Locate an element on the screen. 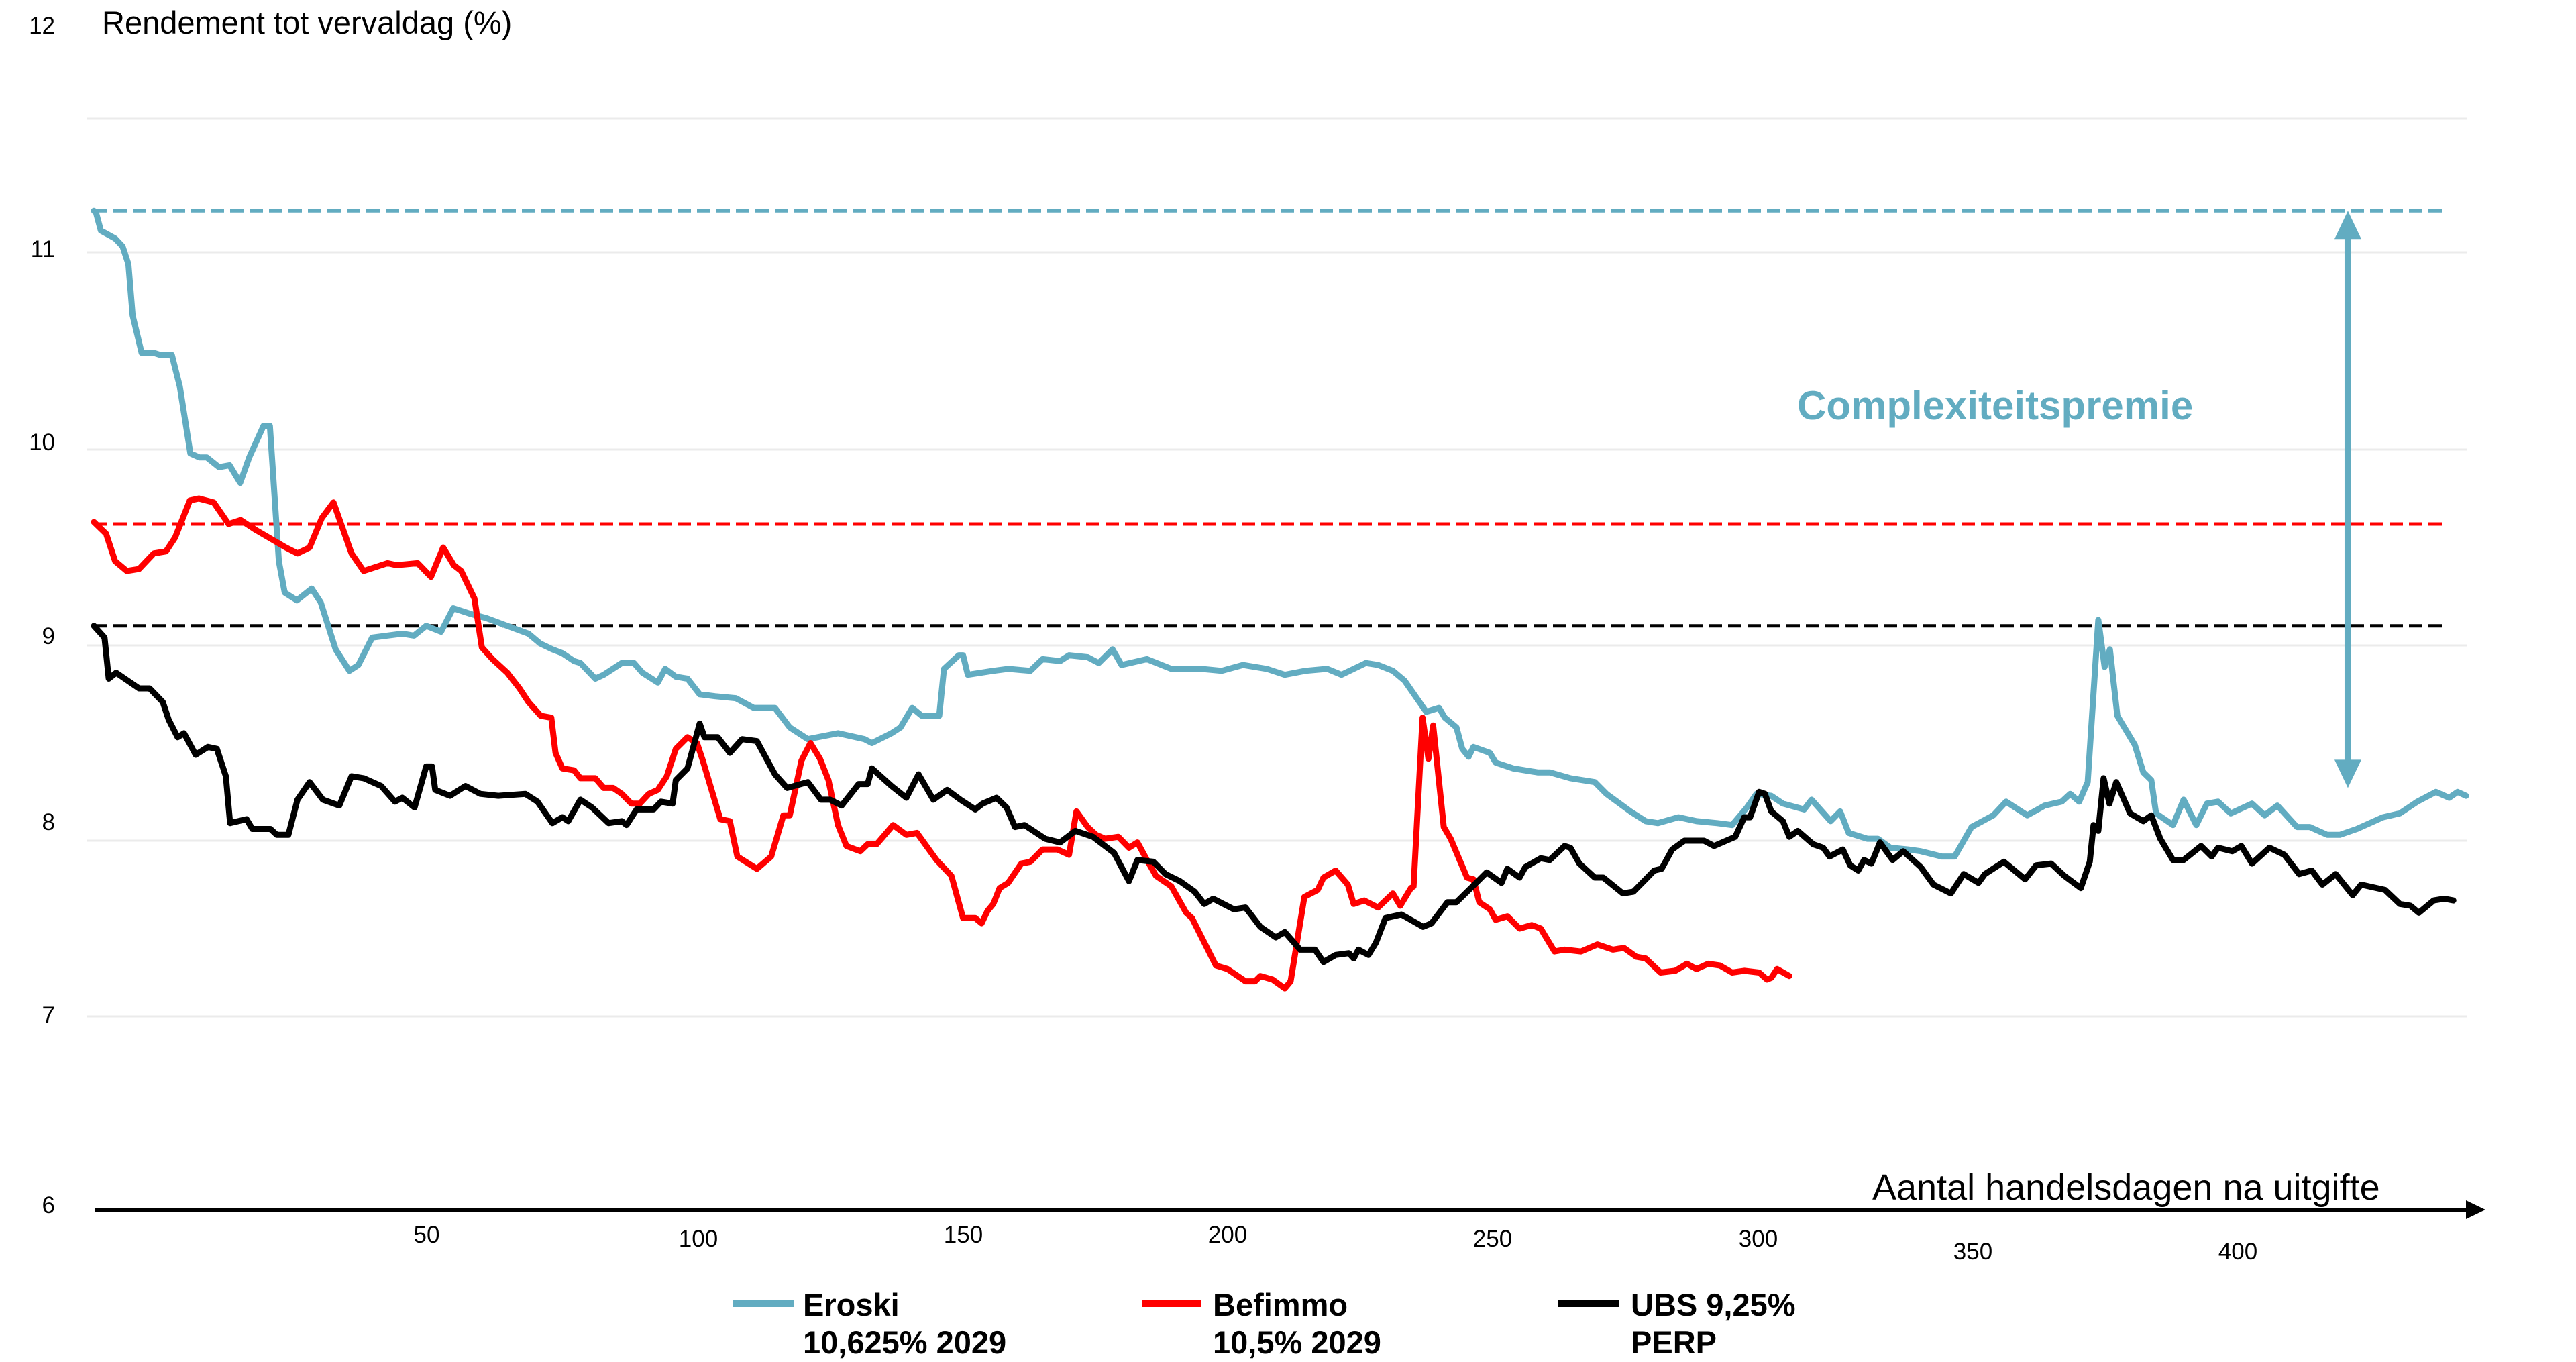 Image resolution: width=2576 pixels, height=1362 pixels. legend-item-eroski: Eroski 10,625% 2029 is located at coordinates (869, 1324).